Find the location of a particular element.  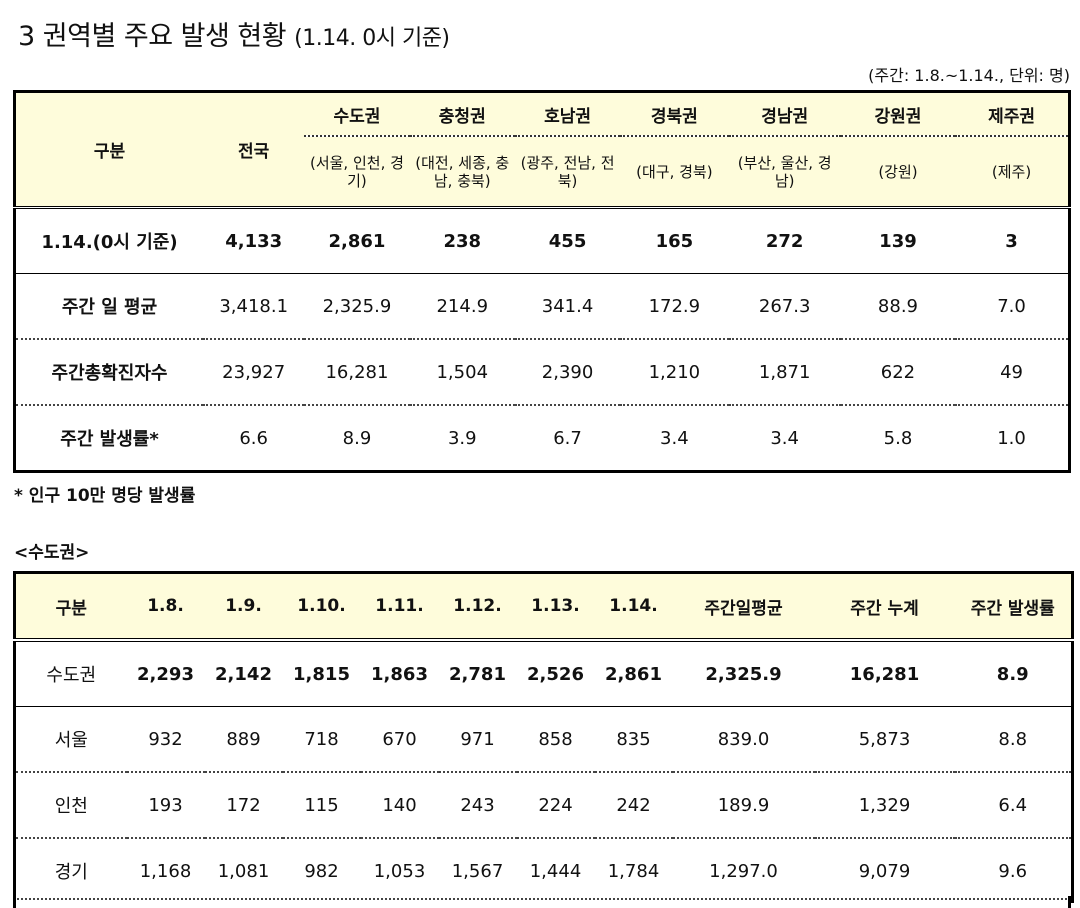

row-label: 인천 is located at coordinates (70, 805).